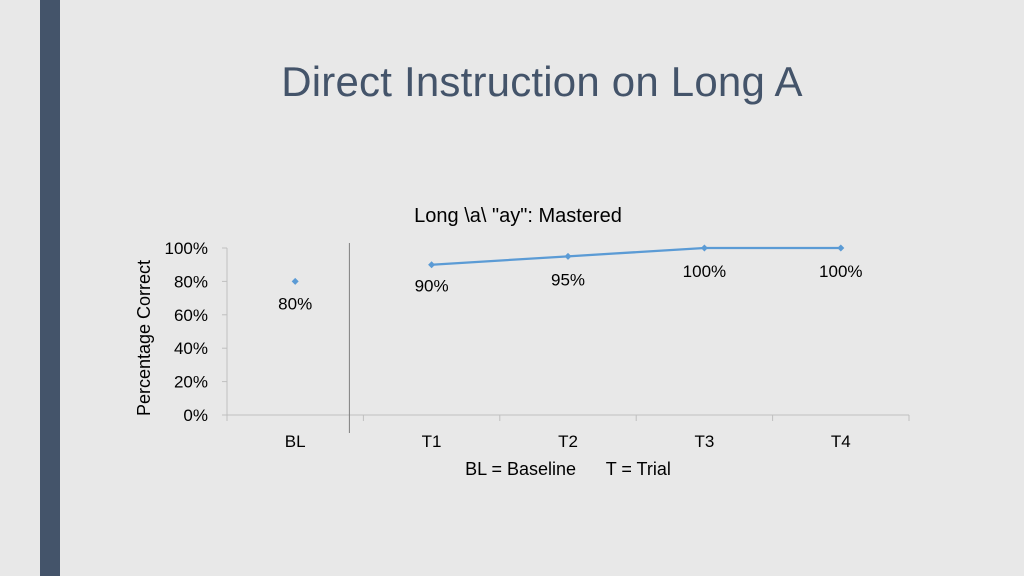  Describe the element at coordinates (191, 382) in the screenshot. I see `y-tick-label: 20%` at that location.